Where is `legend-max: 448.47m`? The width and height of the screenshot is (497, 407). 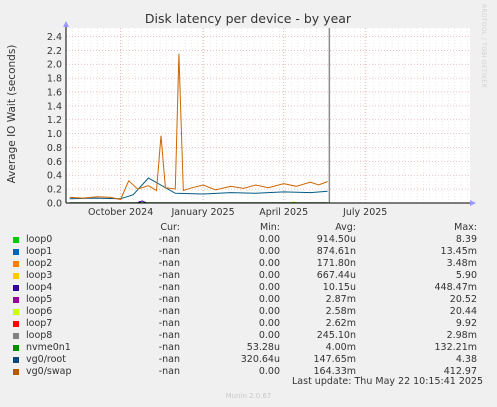 legend-max: 448.47m is located at coordinates (456, 287).